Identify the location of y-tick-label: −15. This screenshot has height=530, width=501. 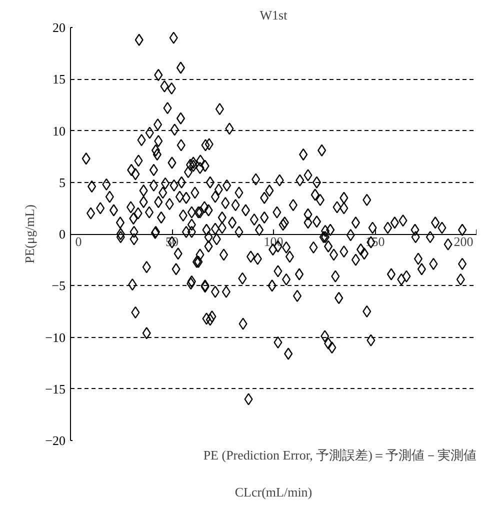
(55, 388).